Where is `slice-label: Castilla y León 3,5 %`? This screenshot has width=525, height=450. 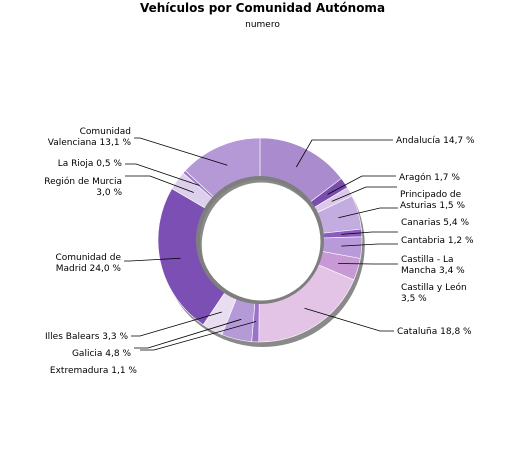 slice-label: Castilla y León 3,5 % is located at coordinates (434, 293).